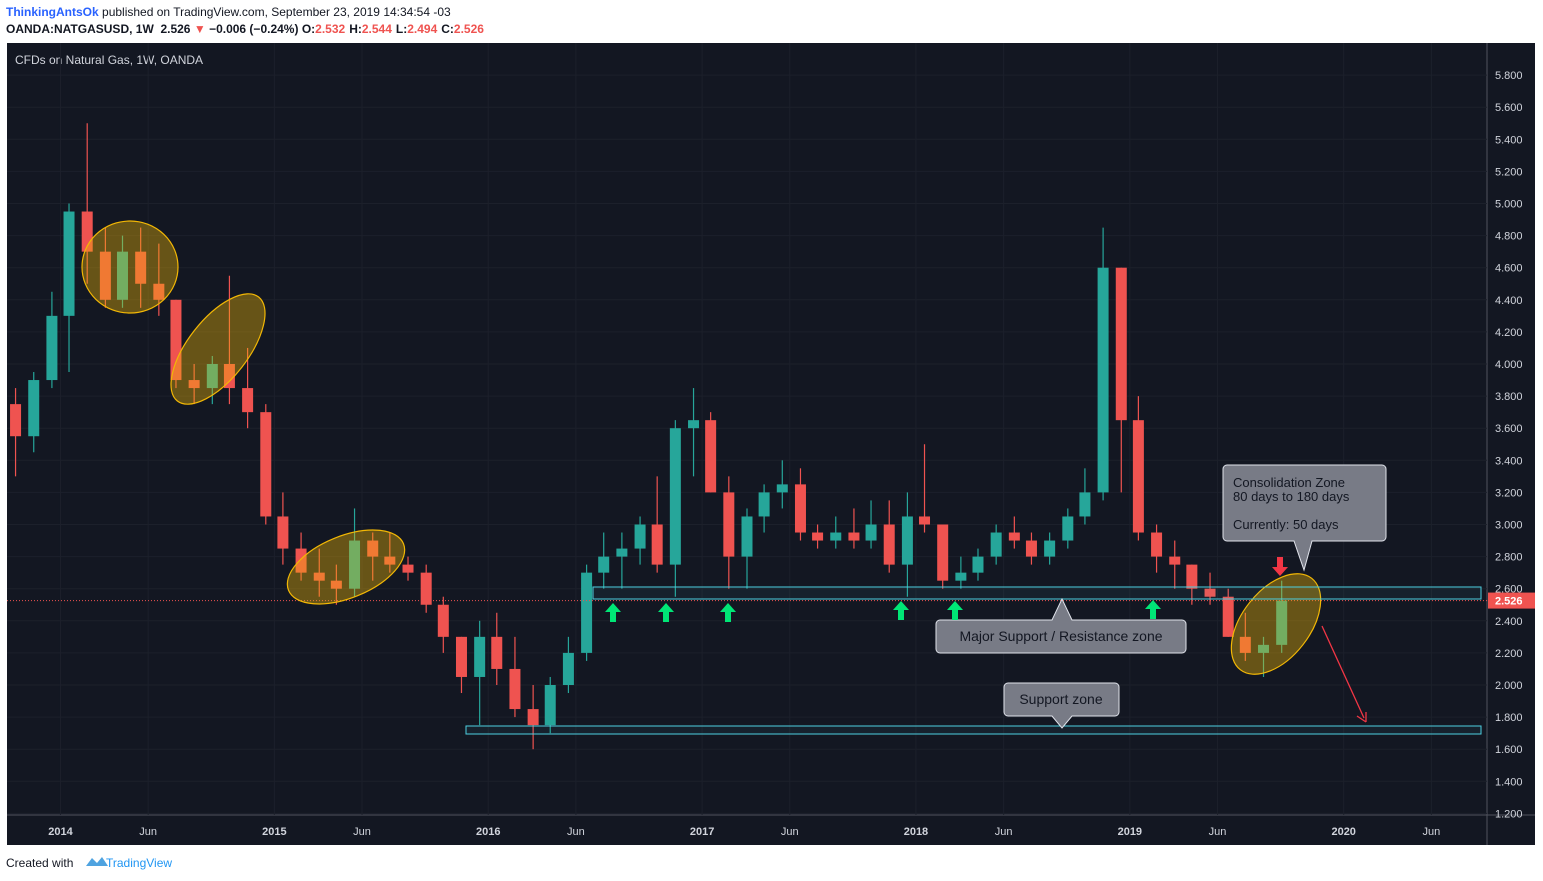 This screenshot has width=1543, height=881. I want to click on green-arrows, so click(883, 611).